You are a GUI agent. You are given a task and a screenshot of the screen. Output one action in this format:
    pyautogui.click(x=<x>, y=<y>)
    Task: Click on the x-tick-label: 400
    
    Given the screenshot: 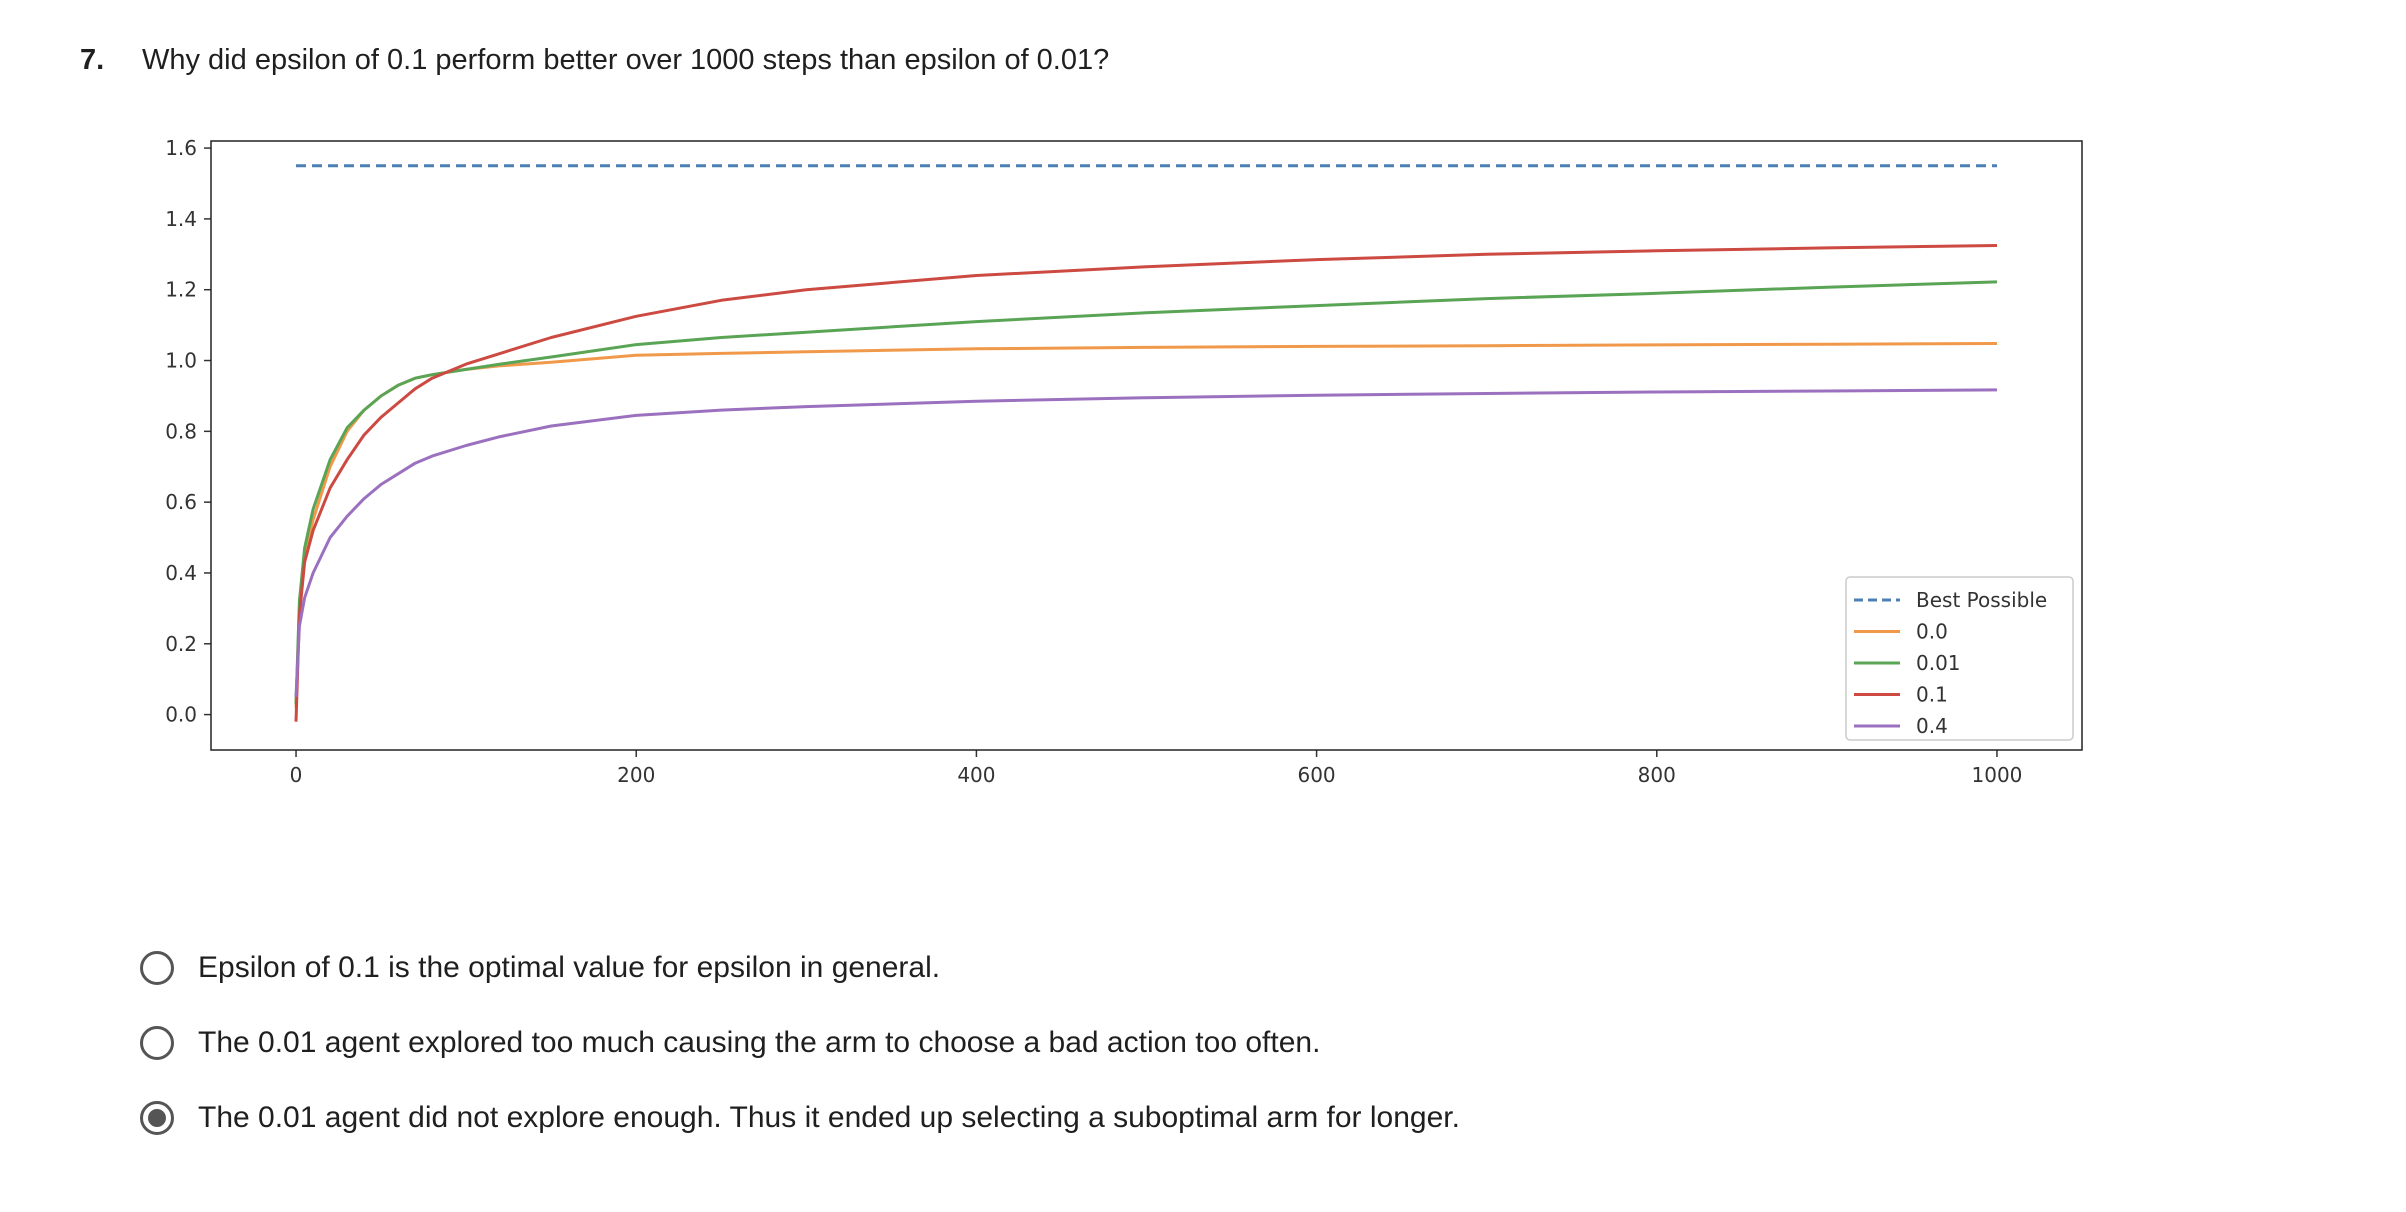 What is the action you would take?
    pyautogui.click(x=976, y=775)
    